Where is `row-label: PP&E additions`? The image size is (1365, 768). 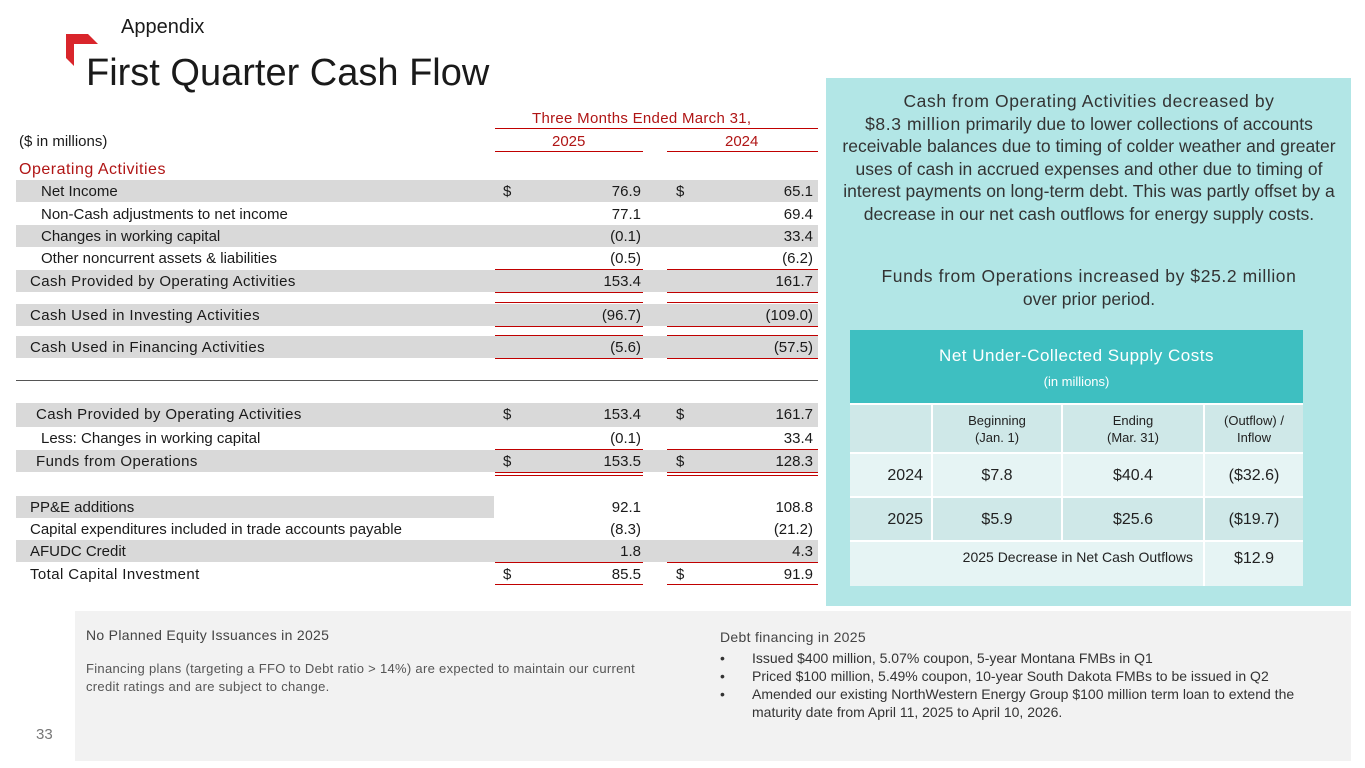 row-label: PP&E additions is located at coordinates (82, 507).